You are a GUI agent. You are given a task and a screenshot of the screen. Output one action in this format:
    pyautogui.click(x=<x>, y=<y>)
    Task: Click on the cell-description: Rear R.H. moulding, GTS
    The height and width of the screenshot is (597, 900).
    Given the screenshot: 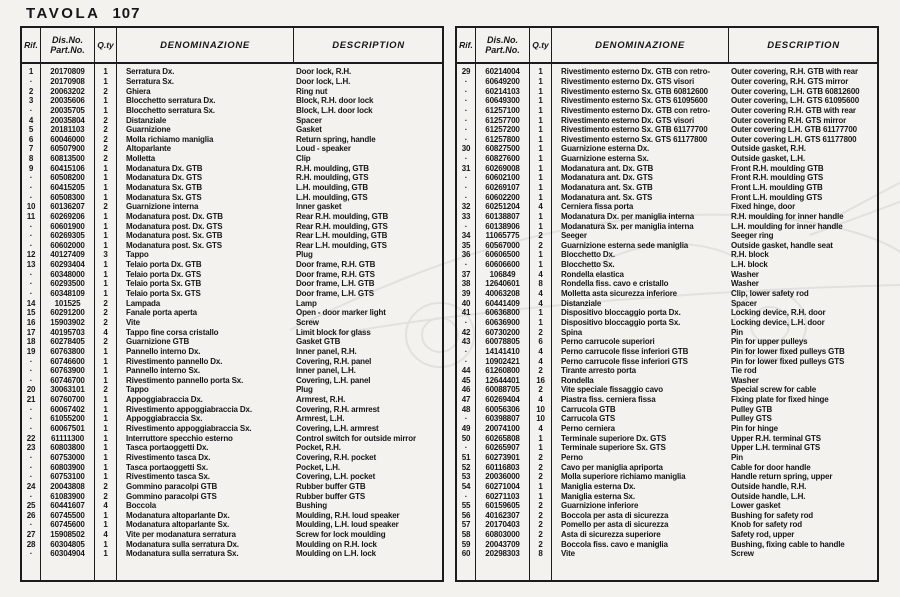 What is the action you would take?
    pyautogui.click(x=342, y=226)
    